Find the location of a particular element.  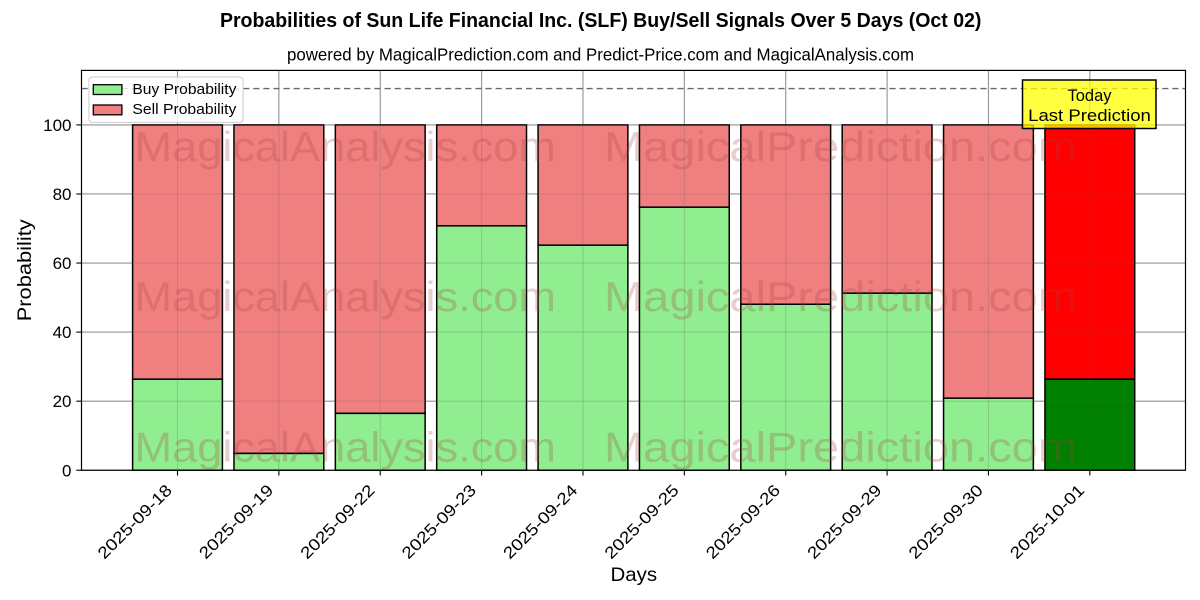

svg-text: 20 is located at coordinates (62, 401).